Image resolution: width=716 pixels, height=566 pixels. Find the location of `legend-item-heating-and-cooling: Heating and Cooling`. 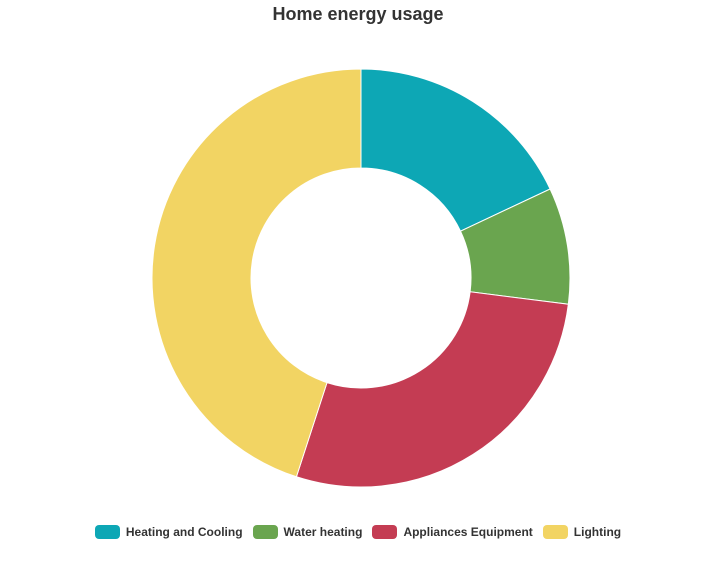

legend-item-heating-and-cooling: Heating and Cooling is located at coordinates (168, 532).